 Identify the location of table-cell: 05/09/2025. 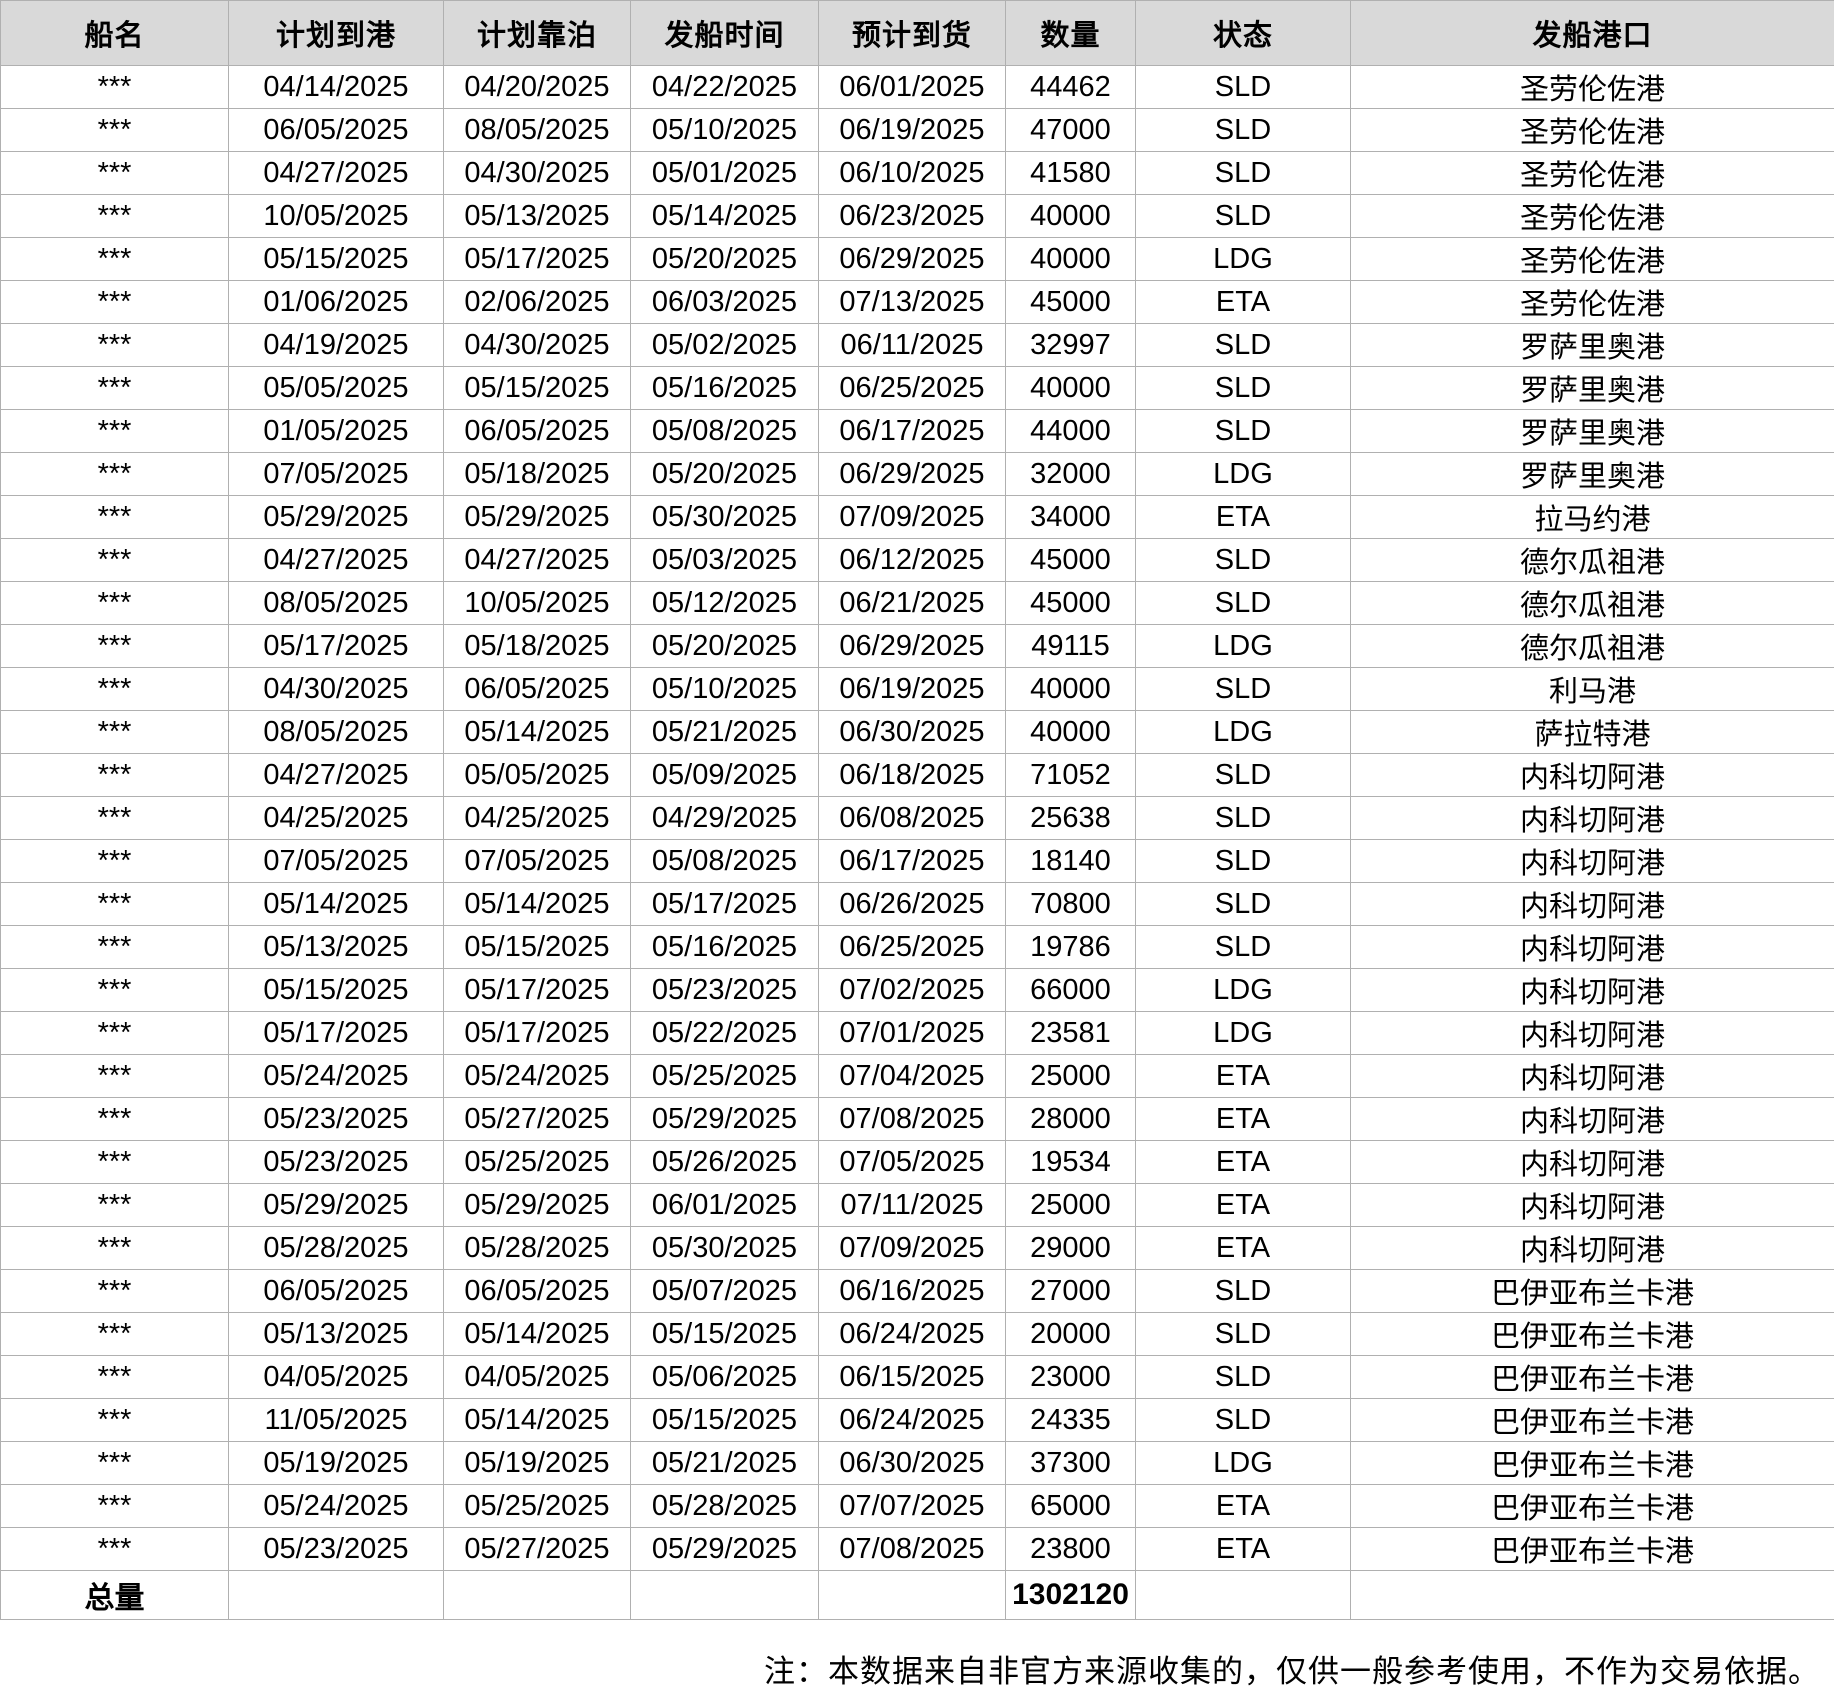
(724, 775).